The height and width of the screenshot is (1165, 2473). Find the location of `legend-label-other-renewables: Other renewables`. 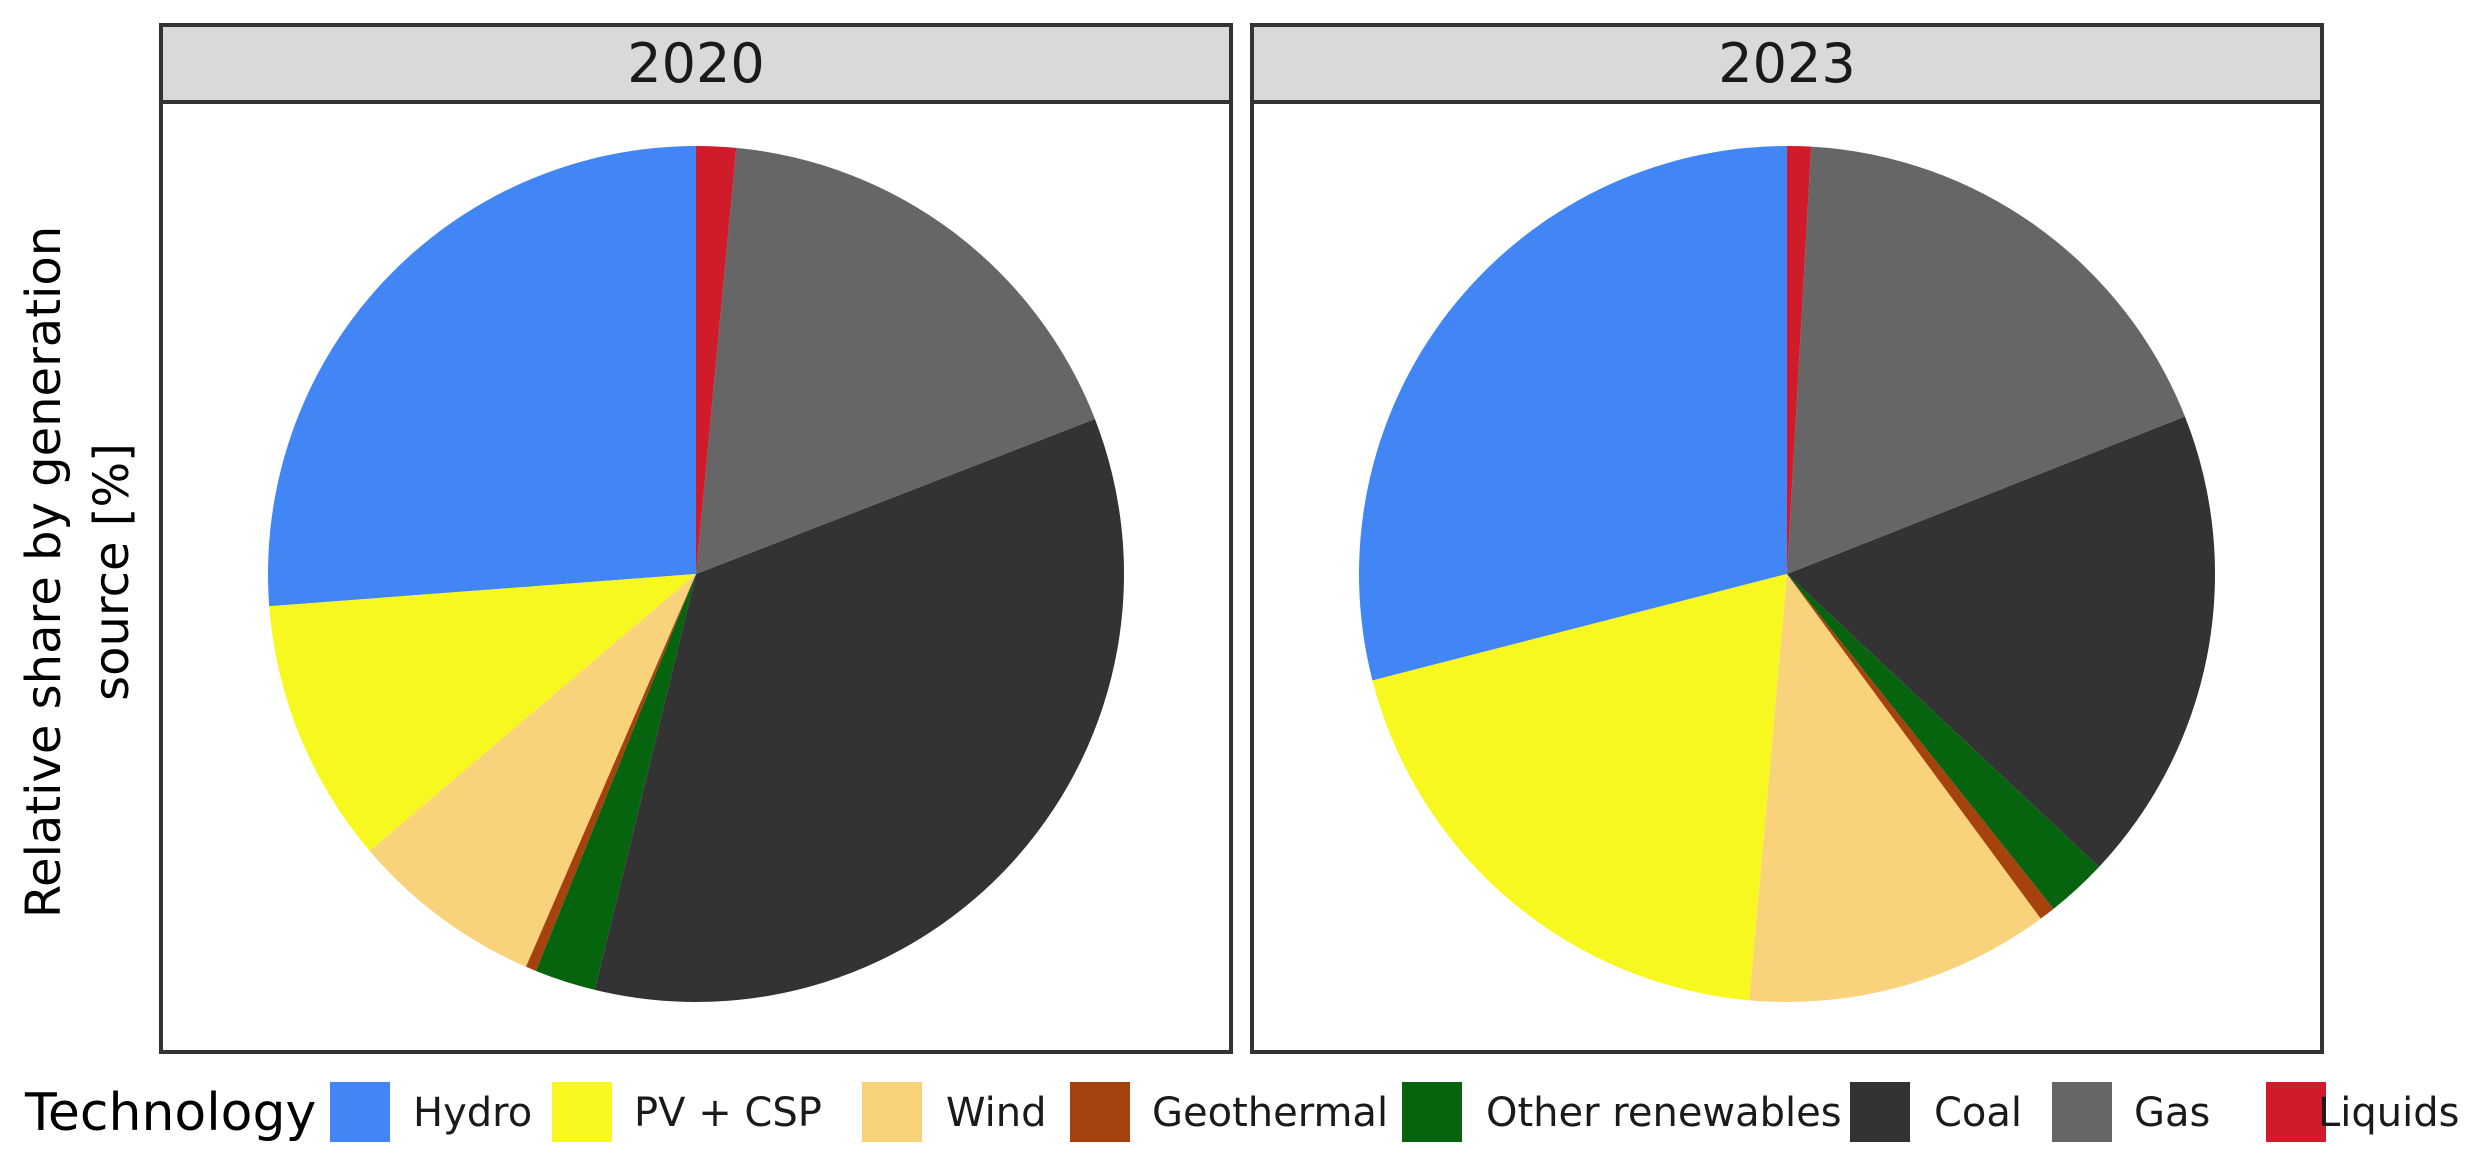

legend-label-other-renewables: Other renewables is located at coordinates (1664, 1113).